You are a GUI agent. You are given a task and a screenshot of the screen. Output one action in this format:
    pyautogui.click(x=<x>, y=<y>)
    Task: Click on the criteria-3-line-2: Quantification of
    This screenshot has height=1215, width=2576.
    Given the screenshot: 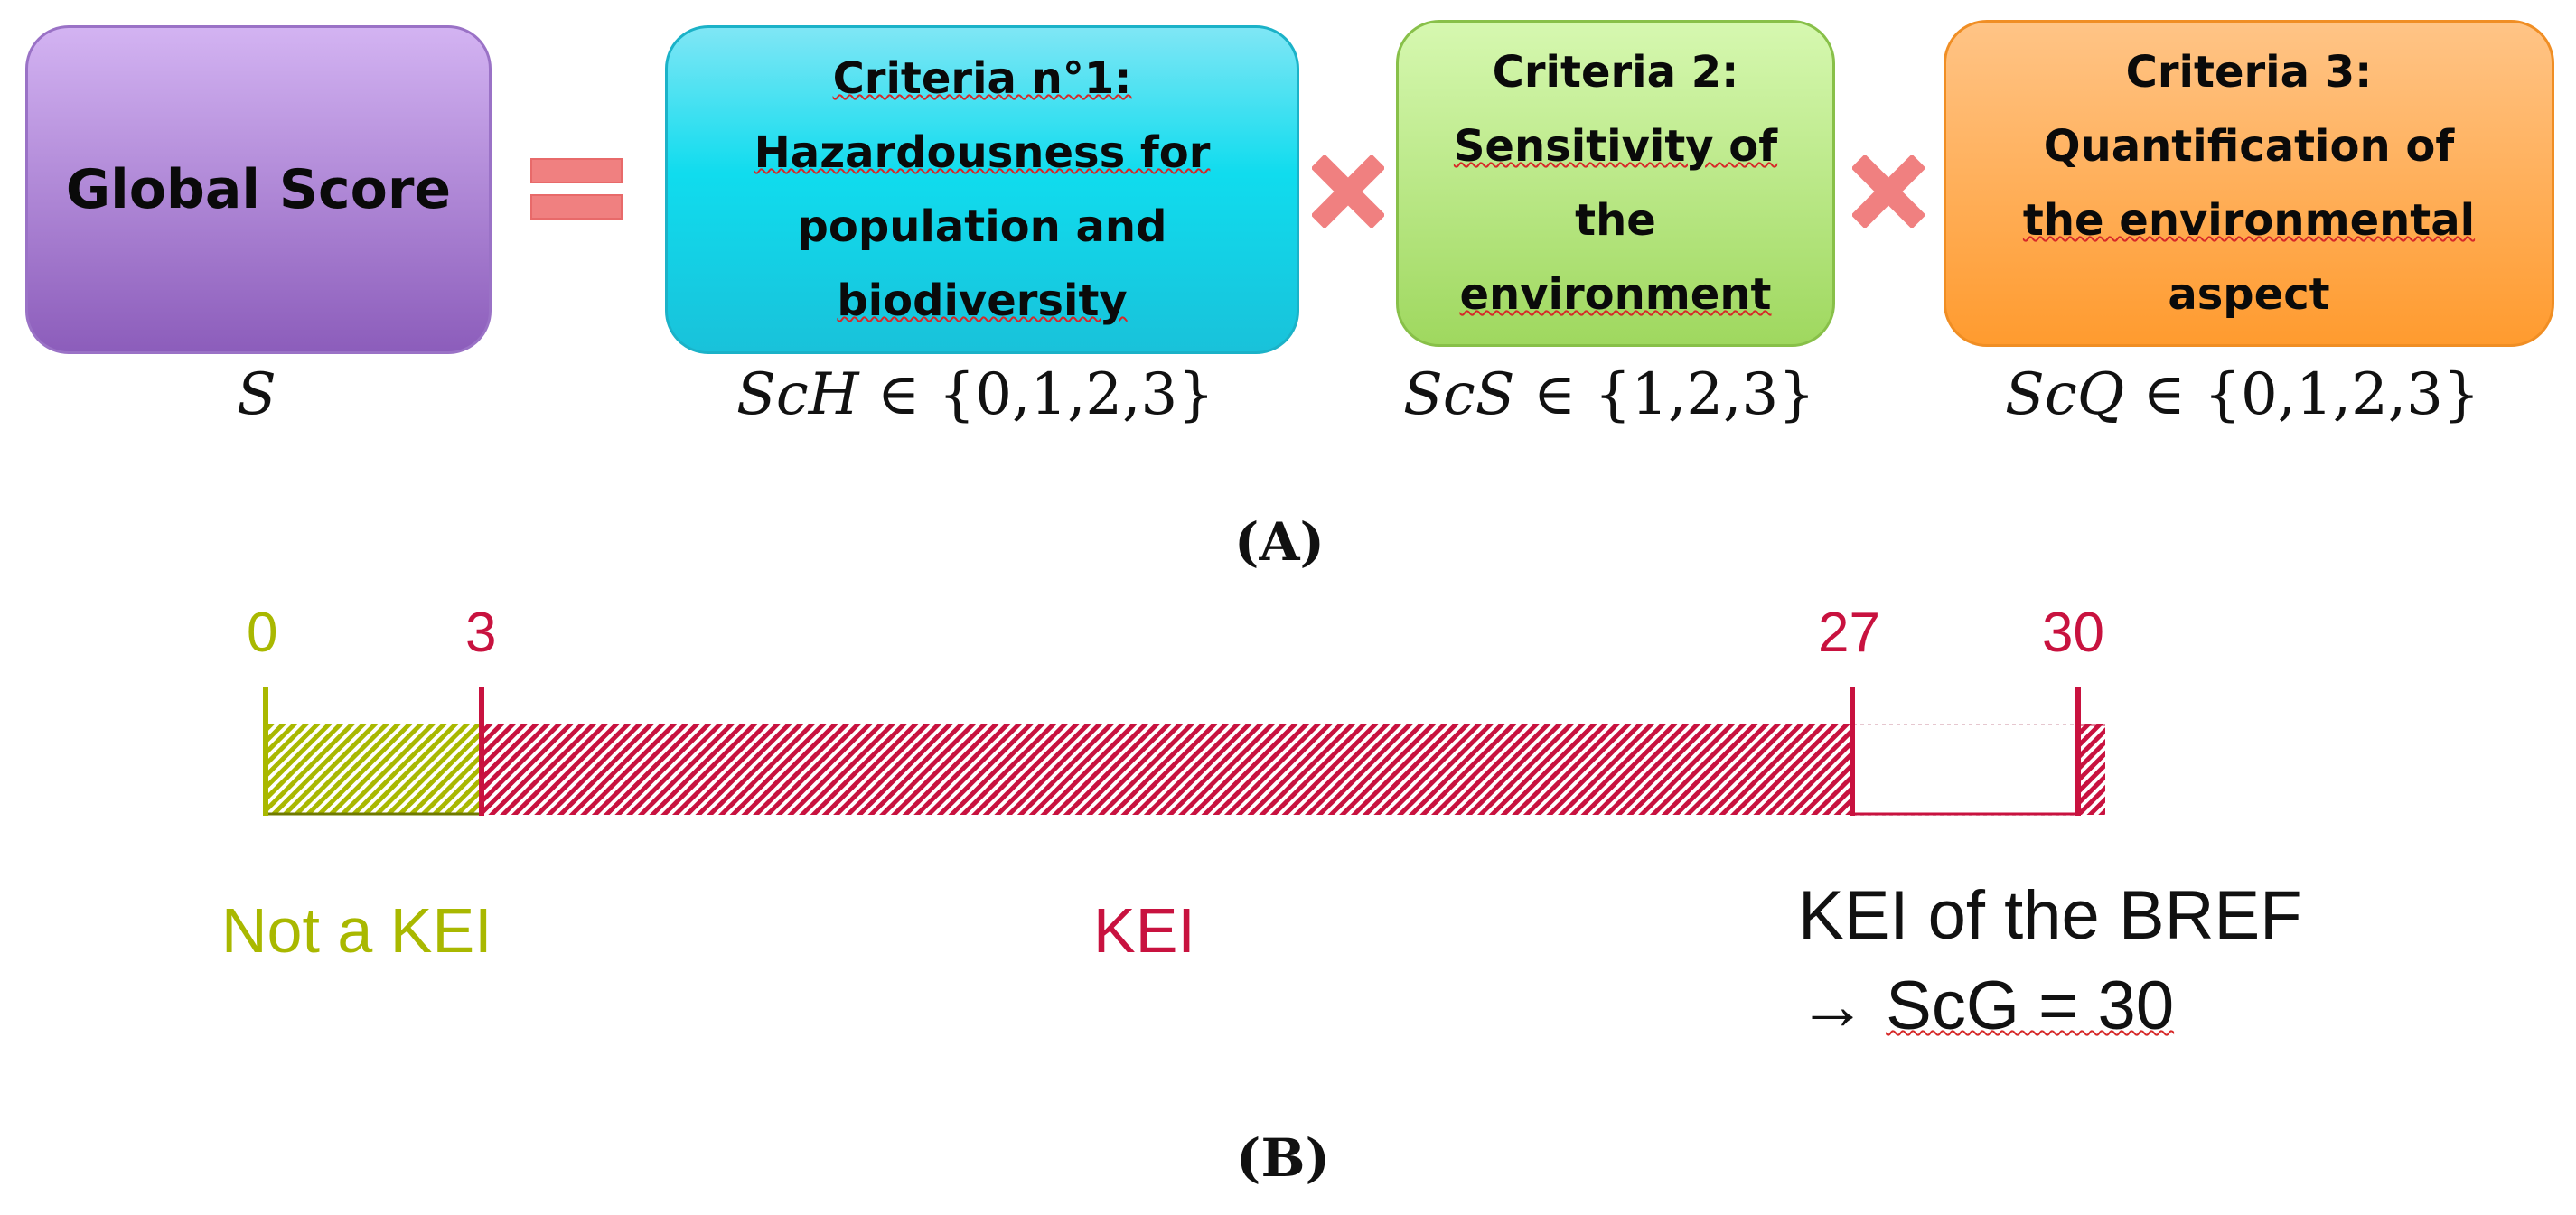 What is the action you would take?
    pyautogui.click(x=2249, y=146)
    